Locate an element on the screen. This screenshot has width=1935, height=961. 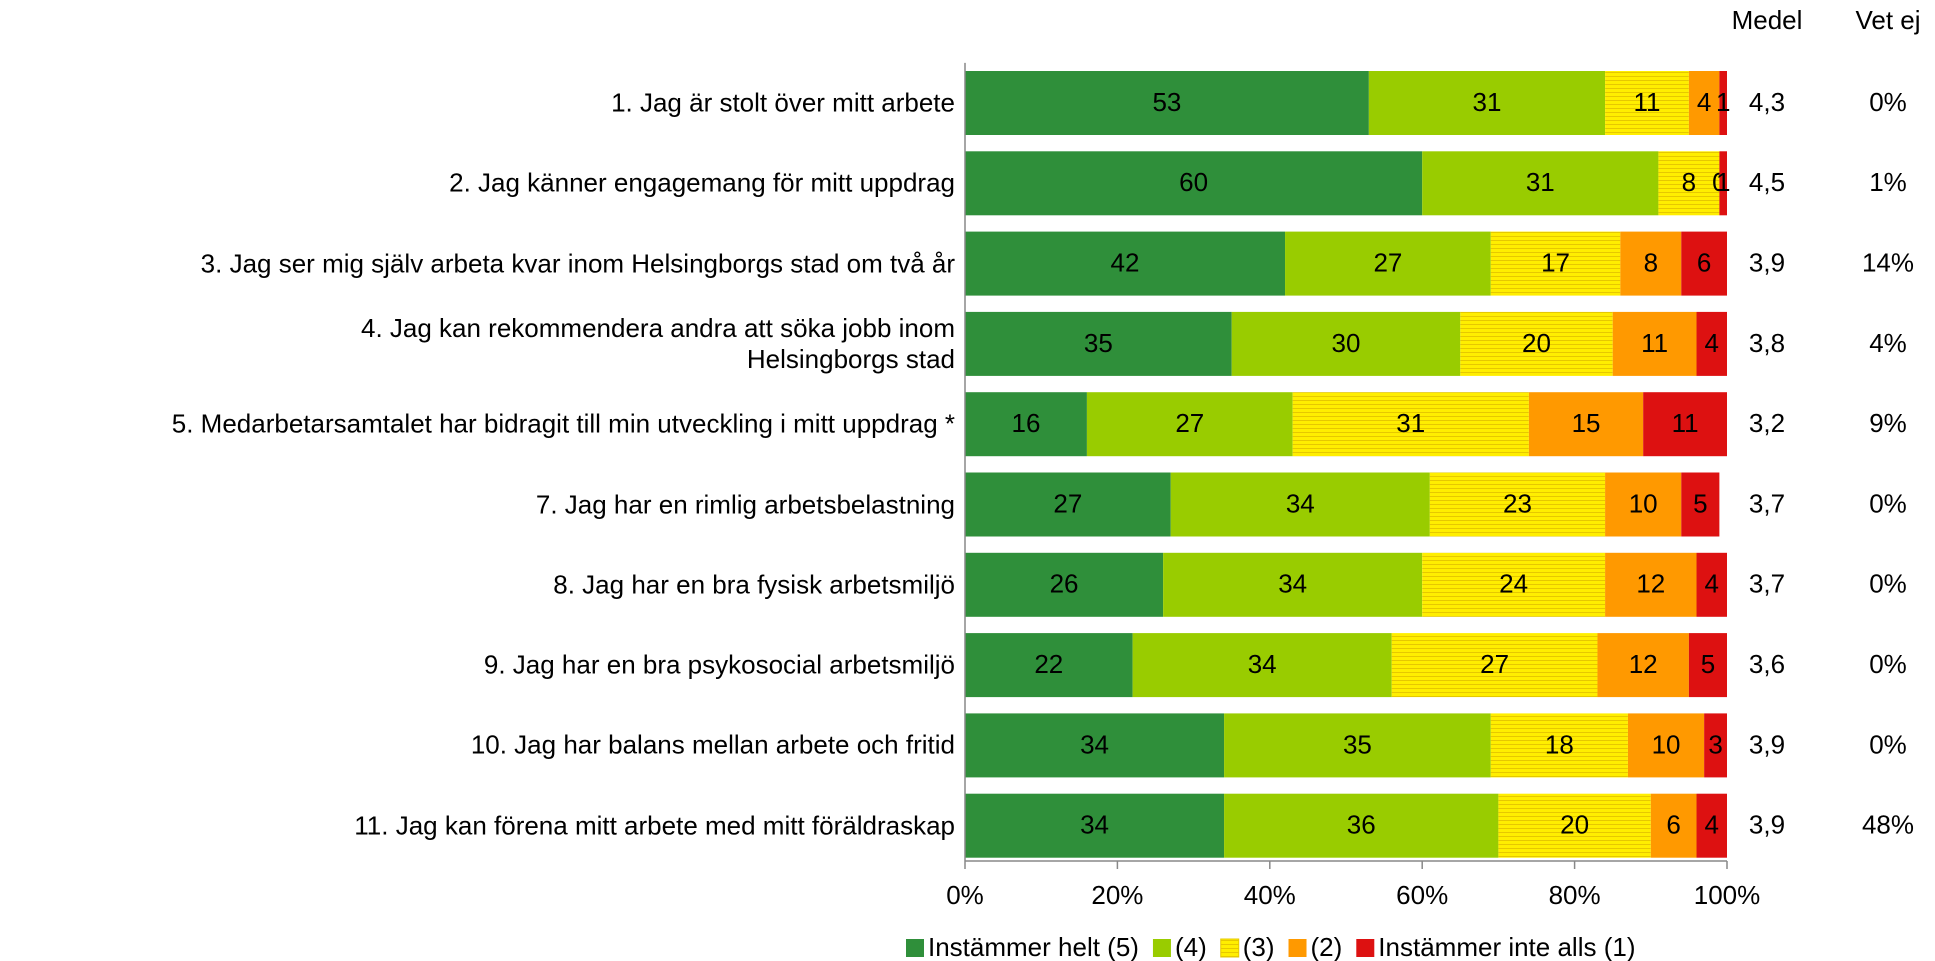
legend-label: (4) is located at coordinates (1191, 946).